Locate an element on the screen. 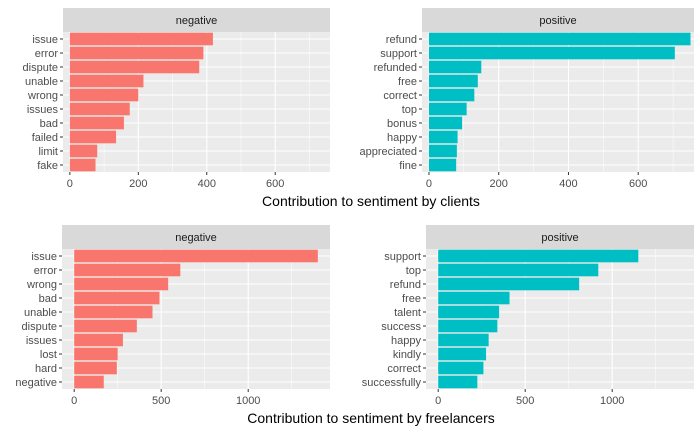  y-tick-label: success is located at coordinates (401, 327).